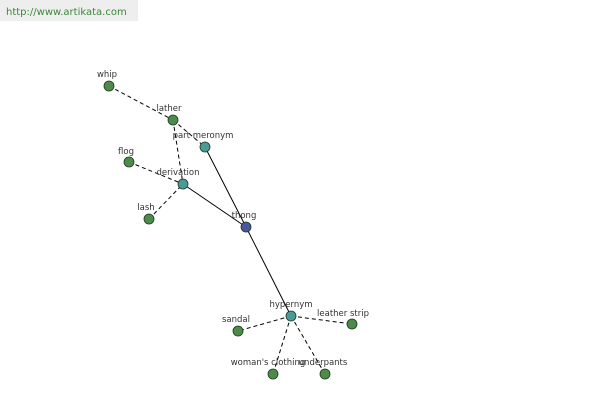  What do you see at coordinates (203, 136) in the screenshot?
I see `node-label: part meronym` at bounding box center [203, 136].